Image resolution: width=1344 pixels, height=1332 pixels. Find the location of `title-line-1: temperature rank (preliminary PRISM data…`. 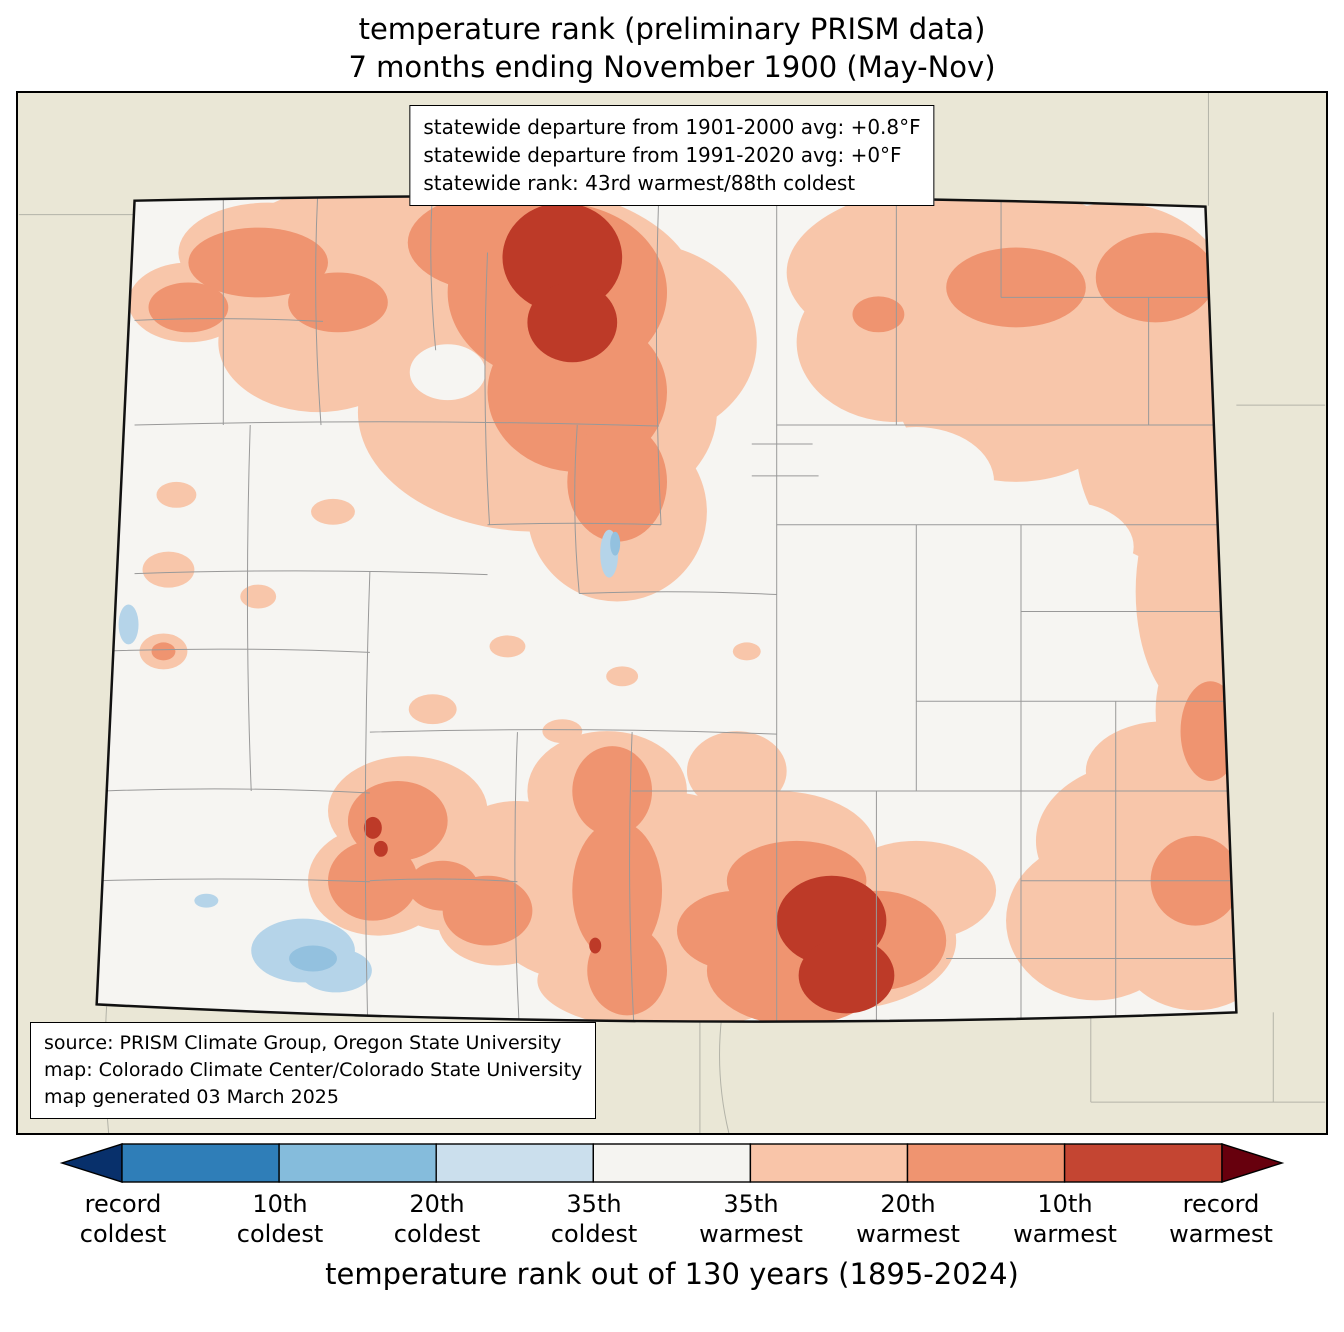

title-line-1: temperature rank (preliminary PRISM data… is located at coordinates (672, 29).